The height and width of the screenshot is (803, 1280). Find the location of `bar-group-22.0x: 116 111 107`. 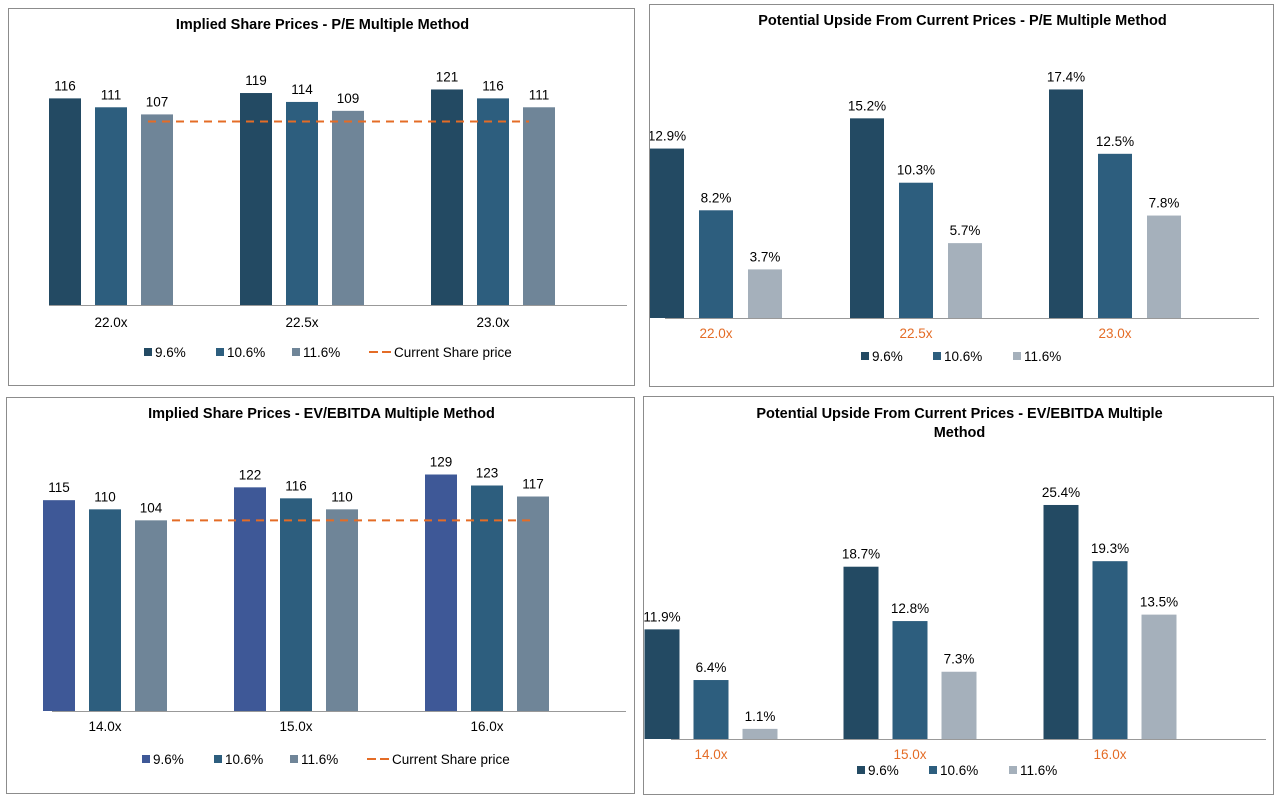

bar-group-22.0x: 116 111 107 is located at coordinates (111, 191).